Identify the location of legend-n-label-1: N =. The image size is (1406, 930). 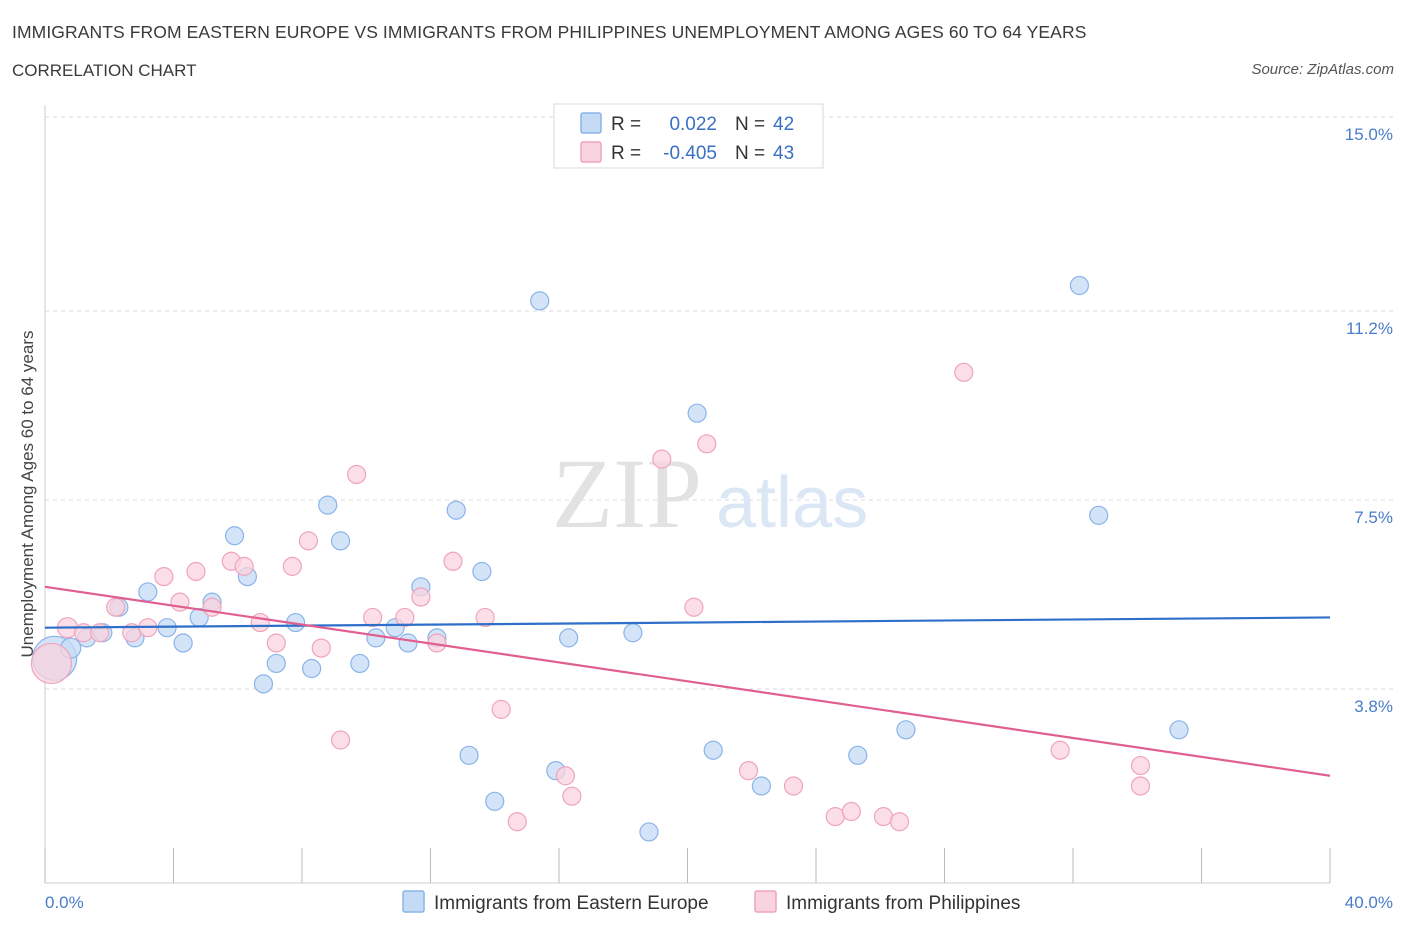
(750, 124).